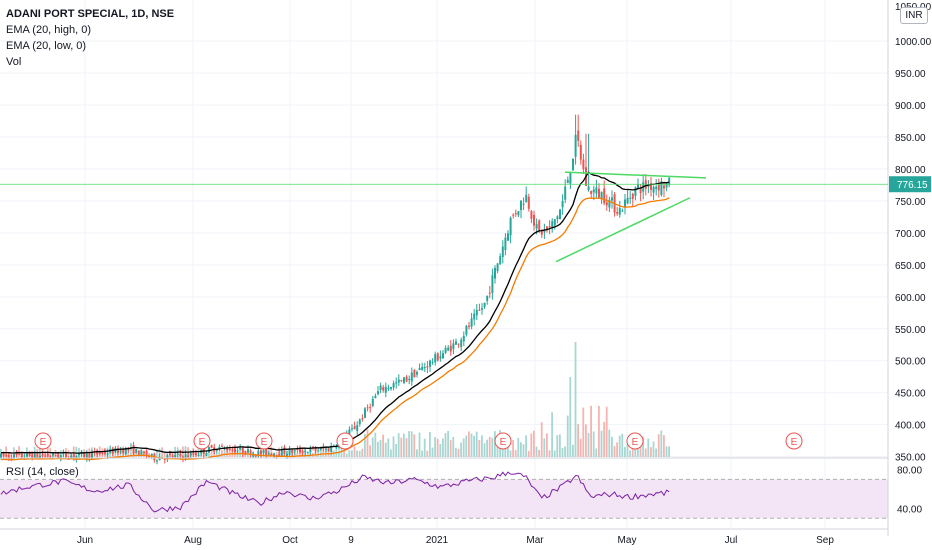  Describe the element at coordinates (90, 14) in the screenshot. I see `symbol-title: ADANI PORT SPECIAL, 1D, NSE` at that location.